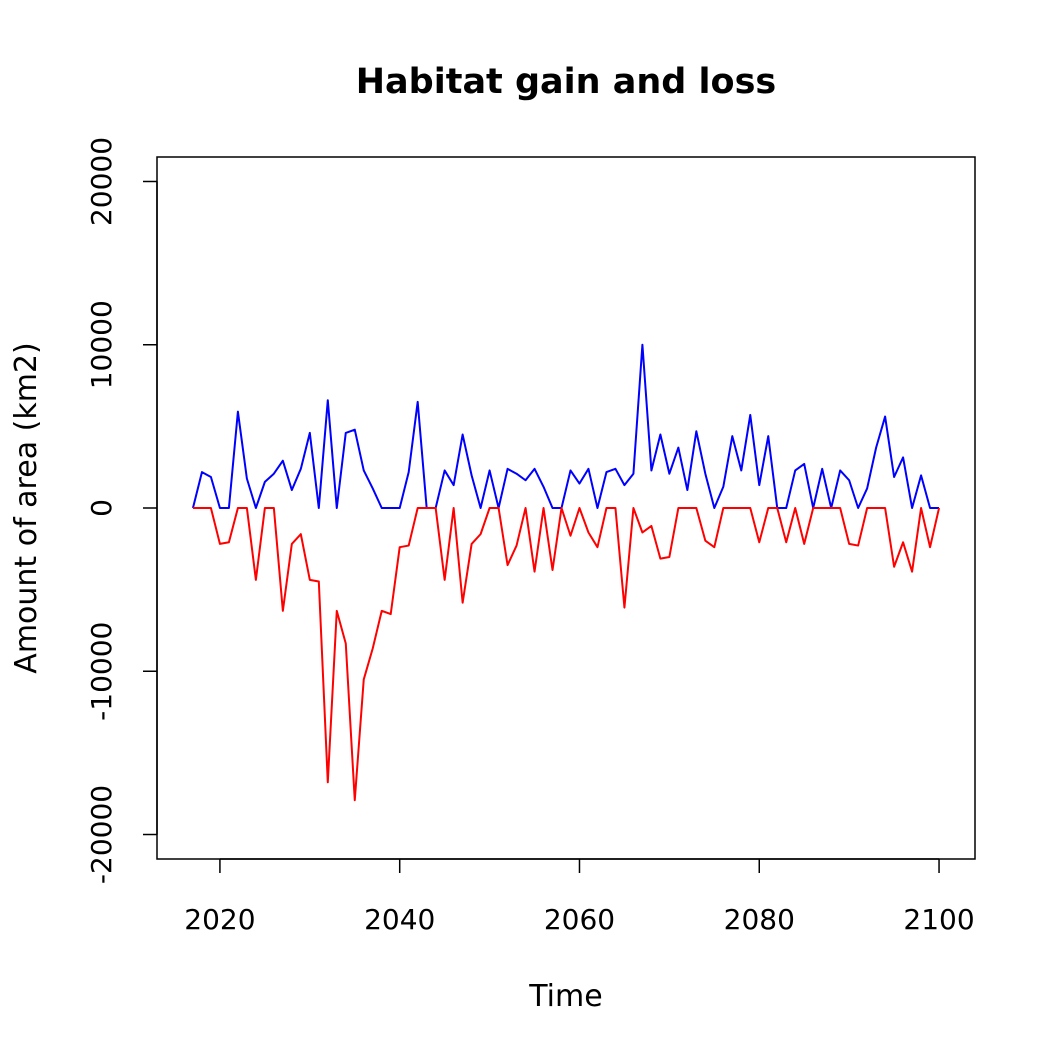  What do you see at coordinates (759, 919) in the screenshot?
I see `x-tick-label: 2080` at bounding box center [759, 919].